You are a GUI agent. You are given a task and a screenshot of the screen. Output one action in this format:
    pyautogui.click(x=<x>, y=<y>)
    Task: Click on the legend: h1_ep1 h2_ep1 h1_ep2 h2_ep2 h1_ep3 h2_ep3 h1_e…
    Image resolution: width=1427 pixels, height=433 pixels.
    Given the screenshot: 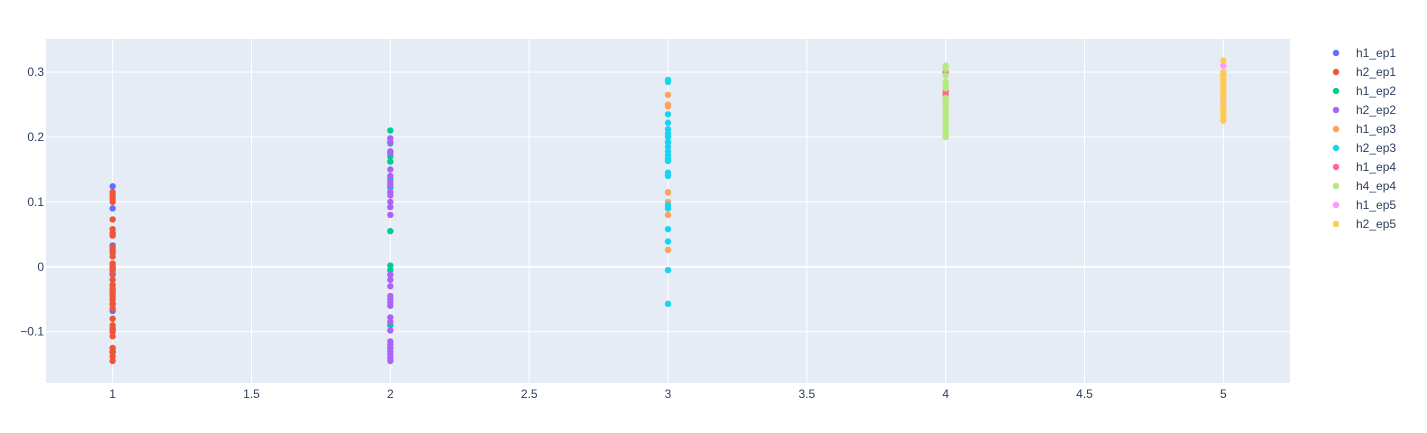 What is the action you would take?
    pyautogui.click(x=1364, y=138)
    